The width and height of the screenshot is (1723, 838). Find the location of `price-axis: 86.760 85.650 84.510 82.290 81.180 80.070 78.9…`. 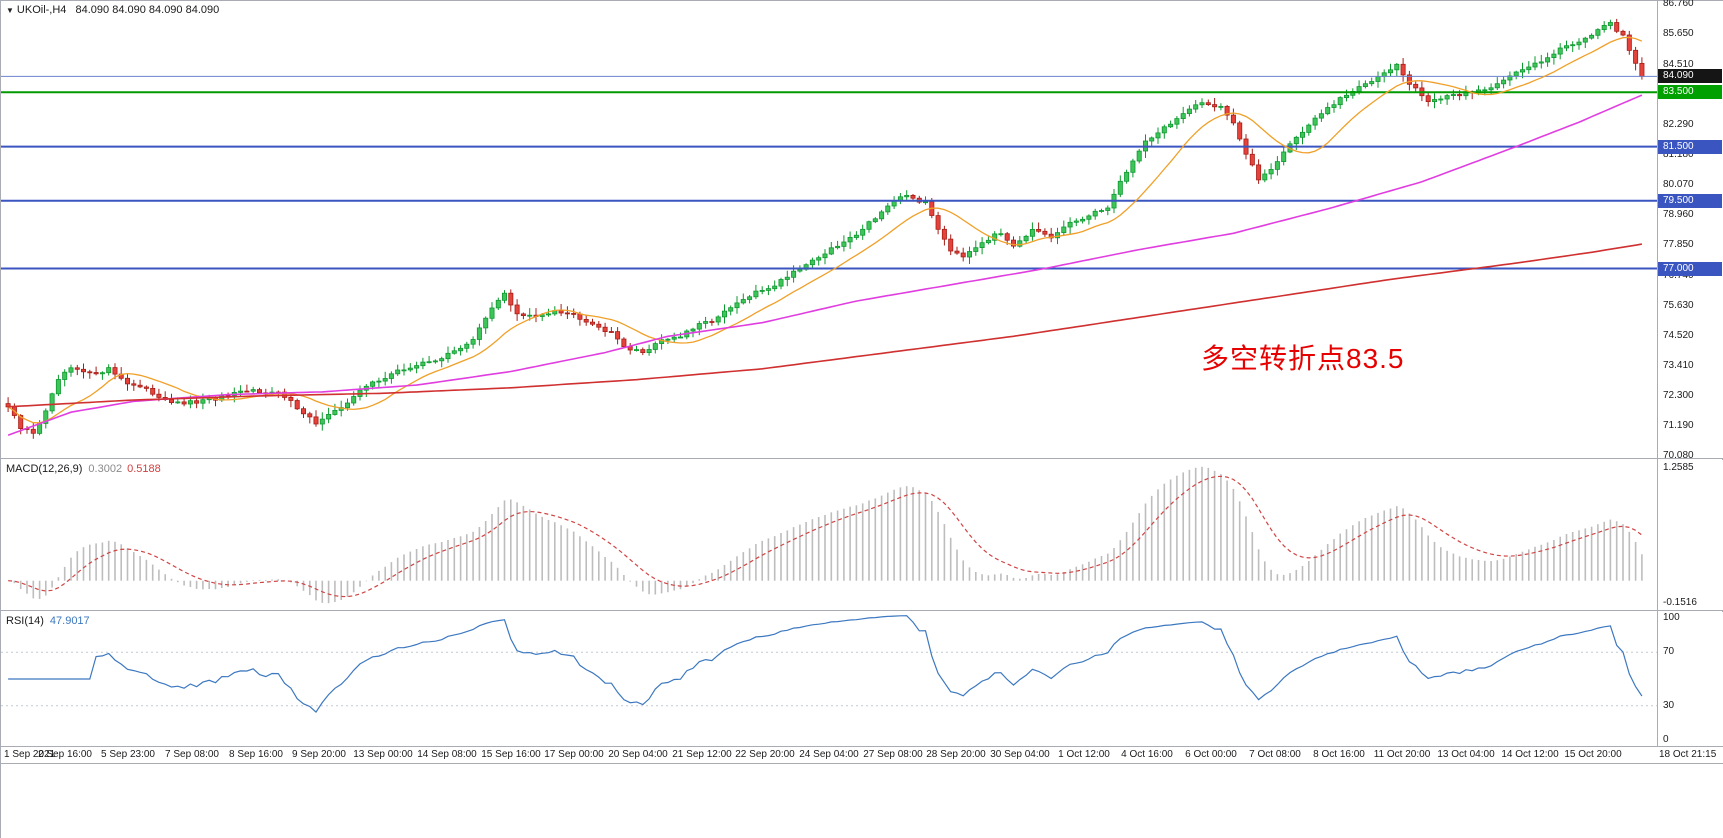

price-axis: 86.760 85.650 84.510 82.290 81.180 80.070 78.9… is located at coordinates (1690, 230).